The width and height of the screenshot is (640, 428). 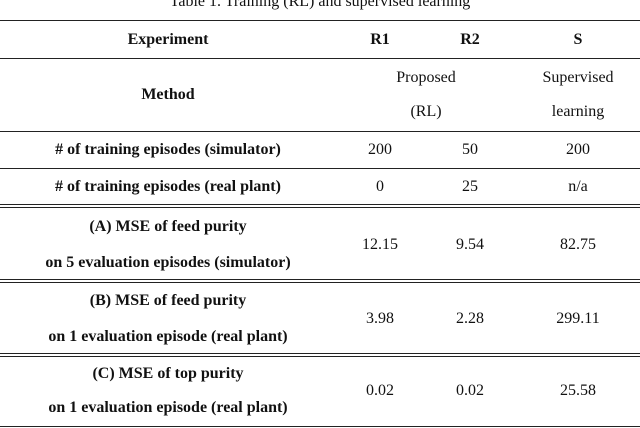 I want to click on metric-r1-value: 0.02, so click(x=380, y=390).